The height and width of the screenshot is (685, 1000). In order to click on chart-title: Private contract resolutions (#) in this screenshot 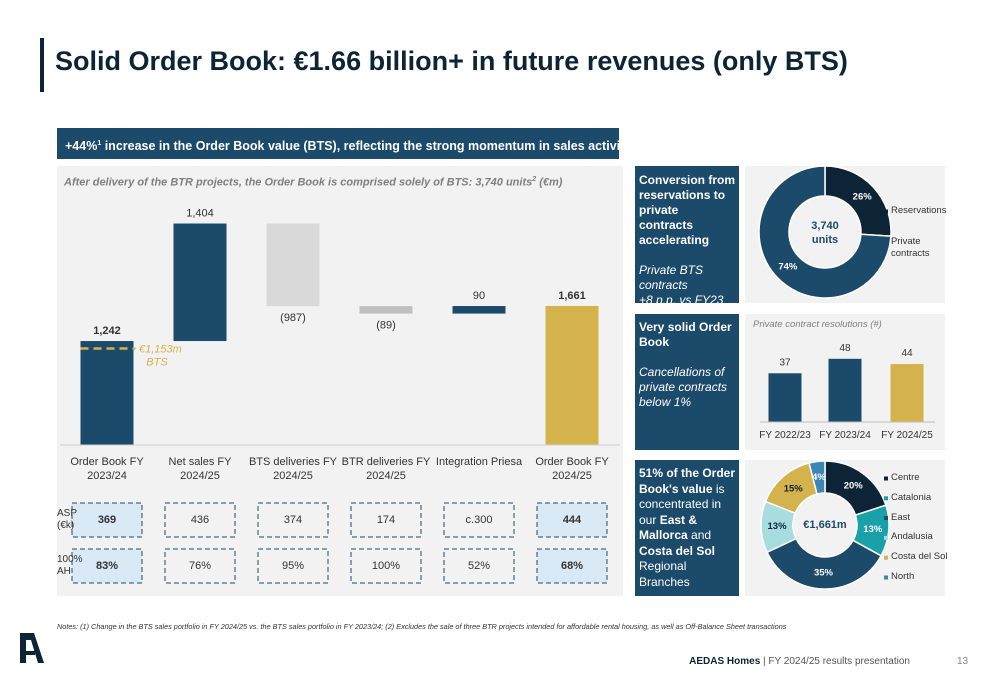, I will do `click(817, 324)`.